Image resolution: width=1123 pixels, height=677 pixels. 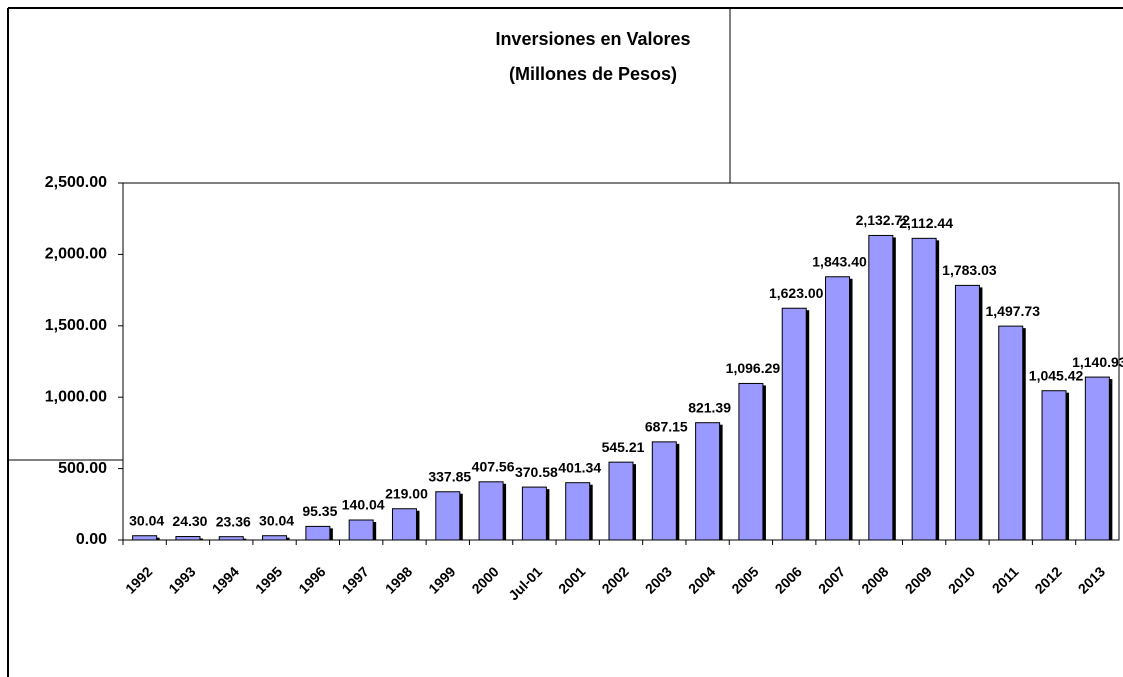 I want to click on y-tick-label: 1,500.00, so click(x=76, y=325).